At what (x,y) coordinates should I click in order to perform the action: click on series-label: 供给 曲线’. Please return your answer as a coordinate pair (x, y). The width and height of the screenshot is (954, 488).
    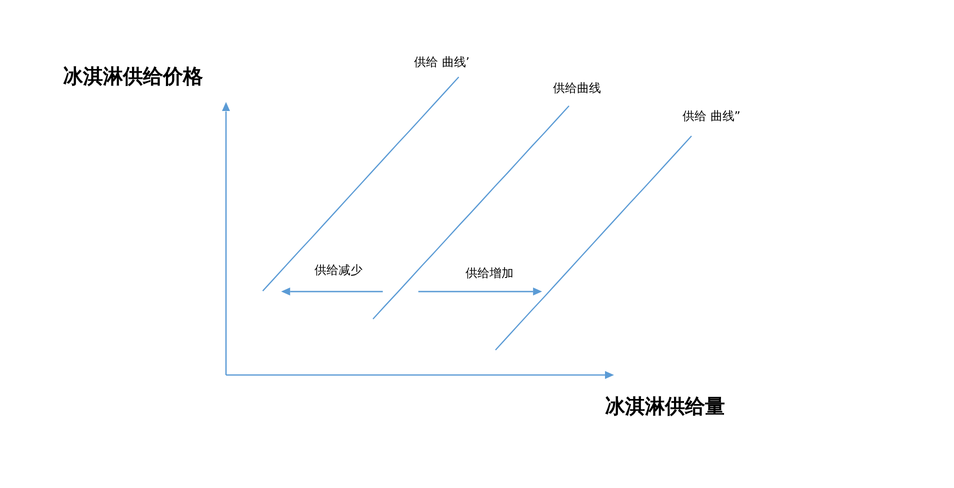
    Looking at the image, I should click on (442, 62).